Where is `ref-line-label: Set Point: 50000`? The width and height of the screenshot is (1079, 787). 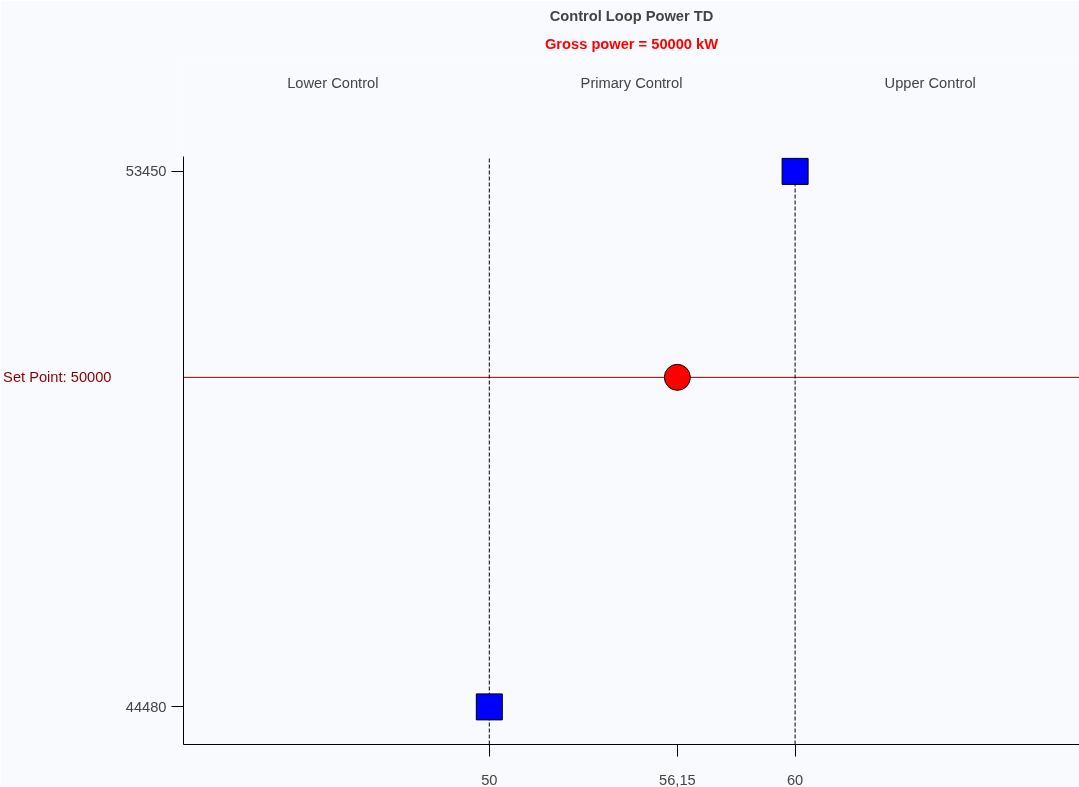 ref-line-label: Set Point: 50000 is located at coordinates (57, 377).